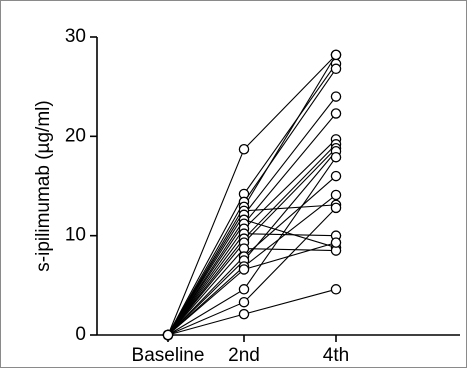 The image size is (467, 368). I want to click on y-tick-label: 0, so click(80, 334).